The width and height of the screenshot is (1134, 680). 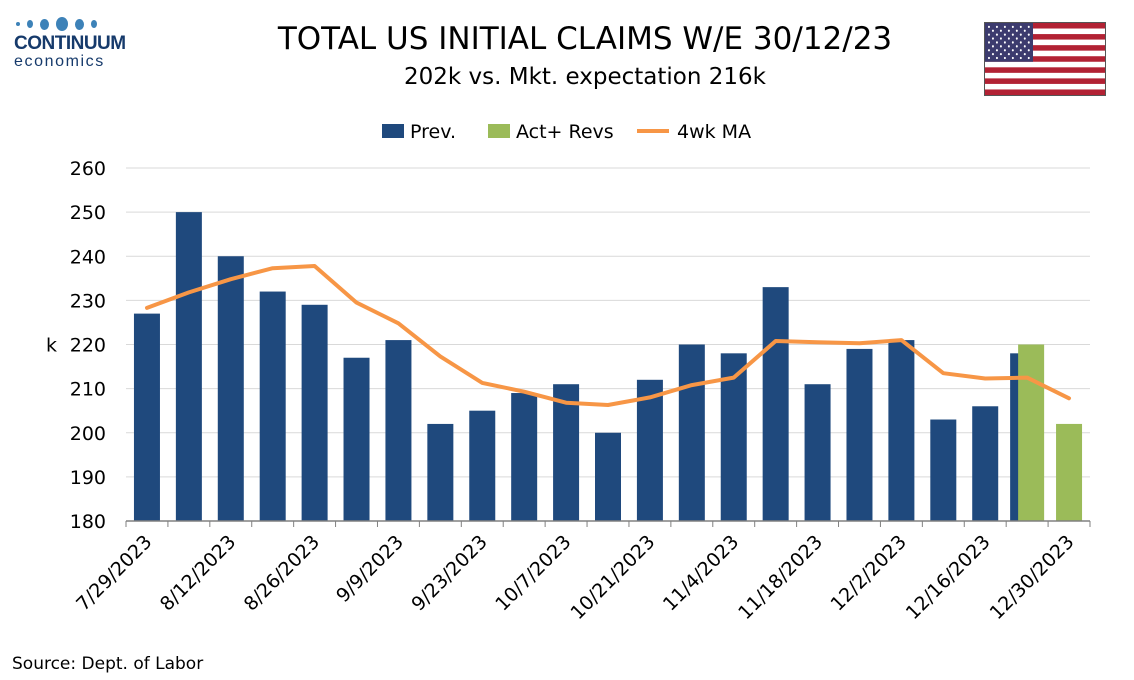 What do you see at coordinates (88, 434) in the screenshot?
I see `y-tick-label: 200` at bounding box center [88, 434].